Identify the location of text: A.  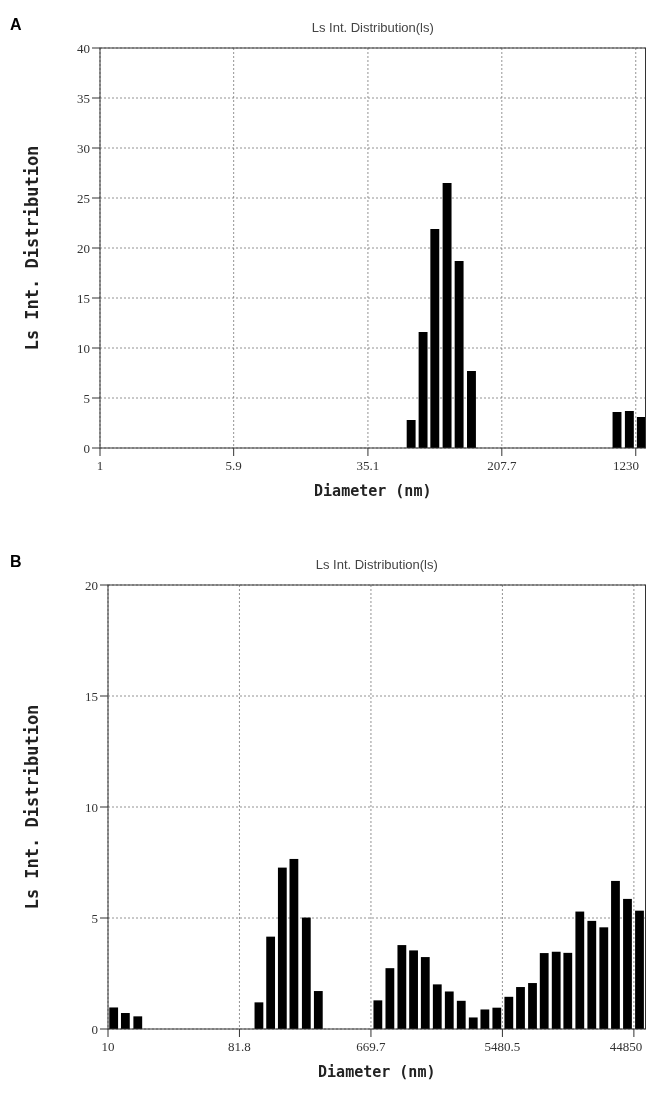
(16, 24).